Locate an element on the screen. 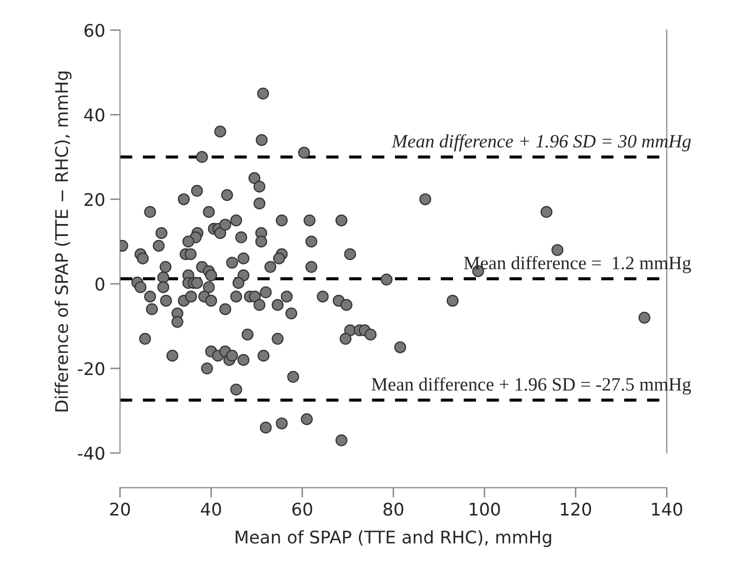 The width and height of the screenshot is (750, 568). x-axis-title: Mean of SPAP (TTE and RHC), mmHg is located at coordinates (394, 538).